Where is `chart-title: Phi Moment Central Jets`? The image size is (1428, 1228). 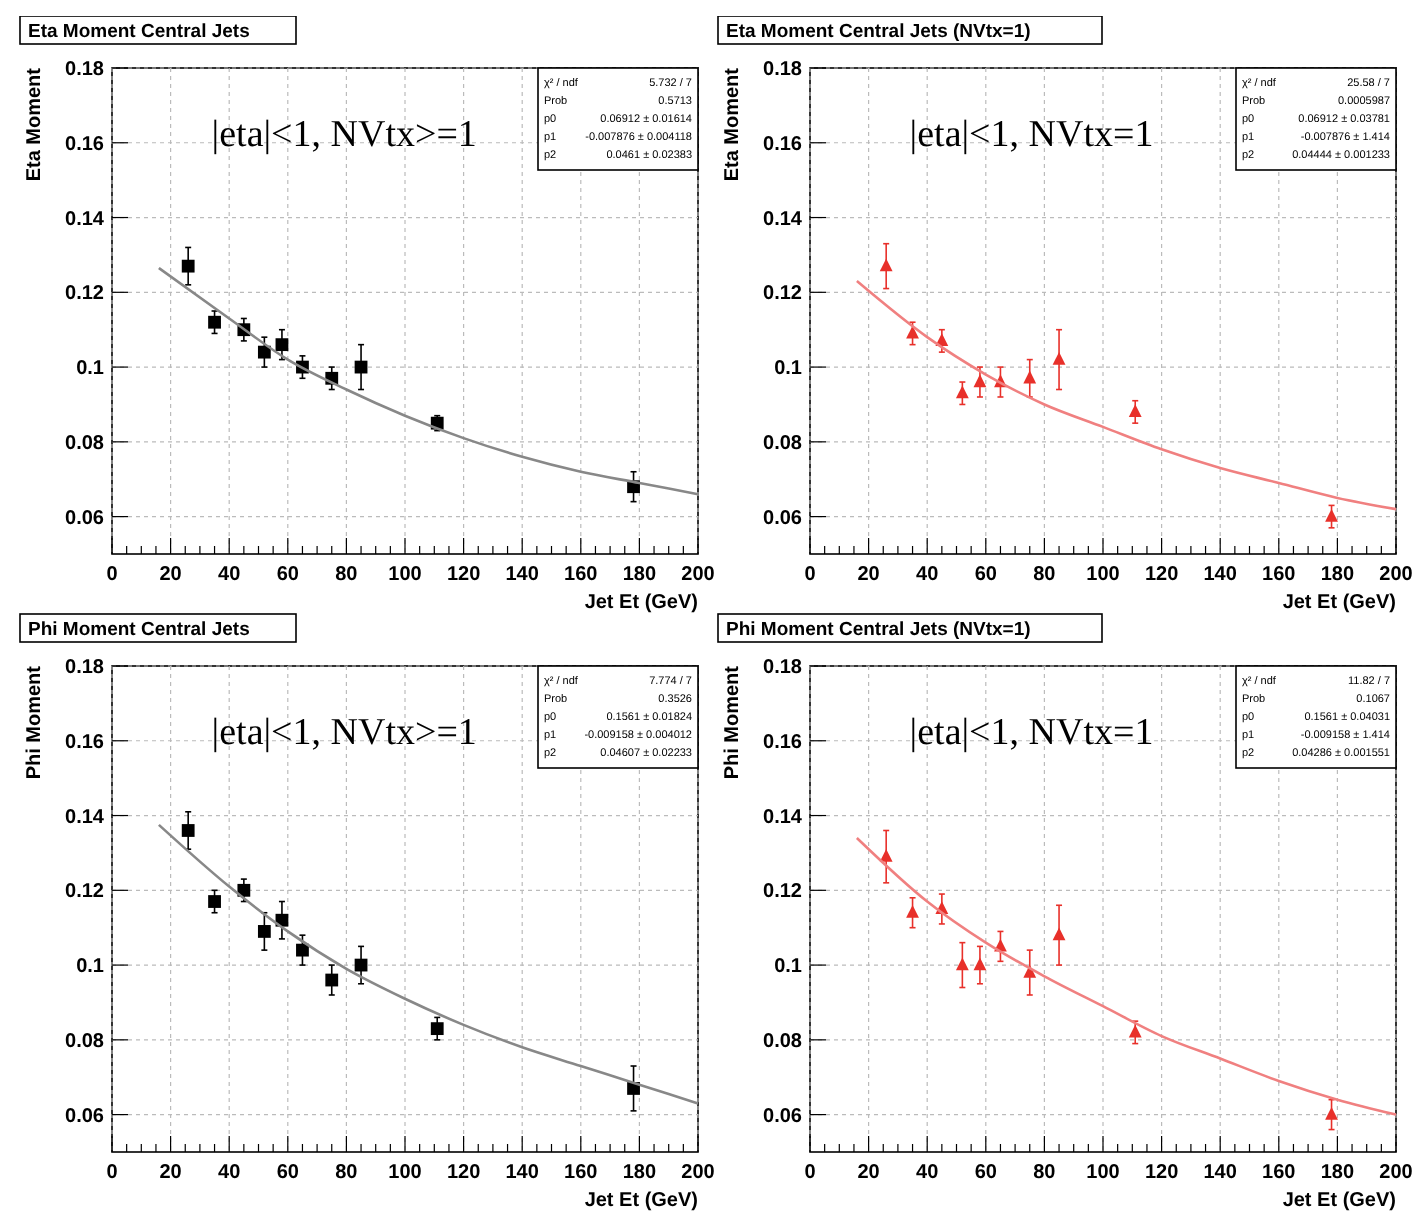
chart-title: Phi Moment Central Jets is located at coordinates (139, 630).